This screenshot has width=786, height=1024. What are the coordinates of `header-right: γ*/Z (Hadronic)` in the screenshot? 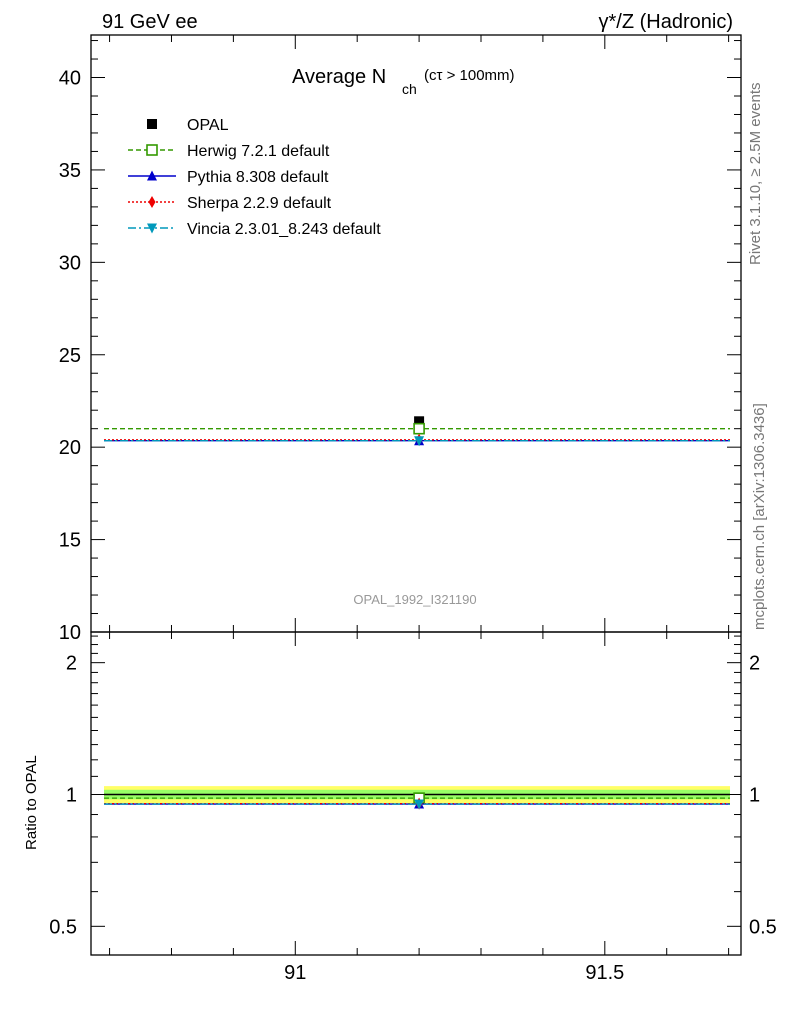 It's located at (666, 22).